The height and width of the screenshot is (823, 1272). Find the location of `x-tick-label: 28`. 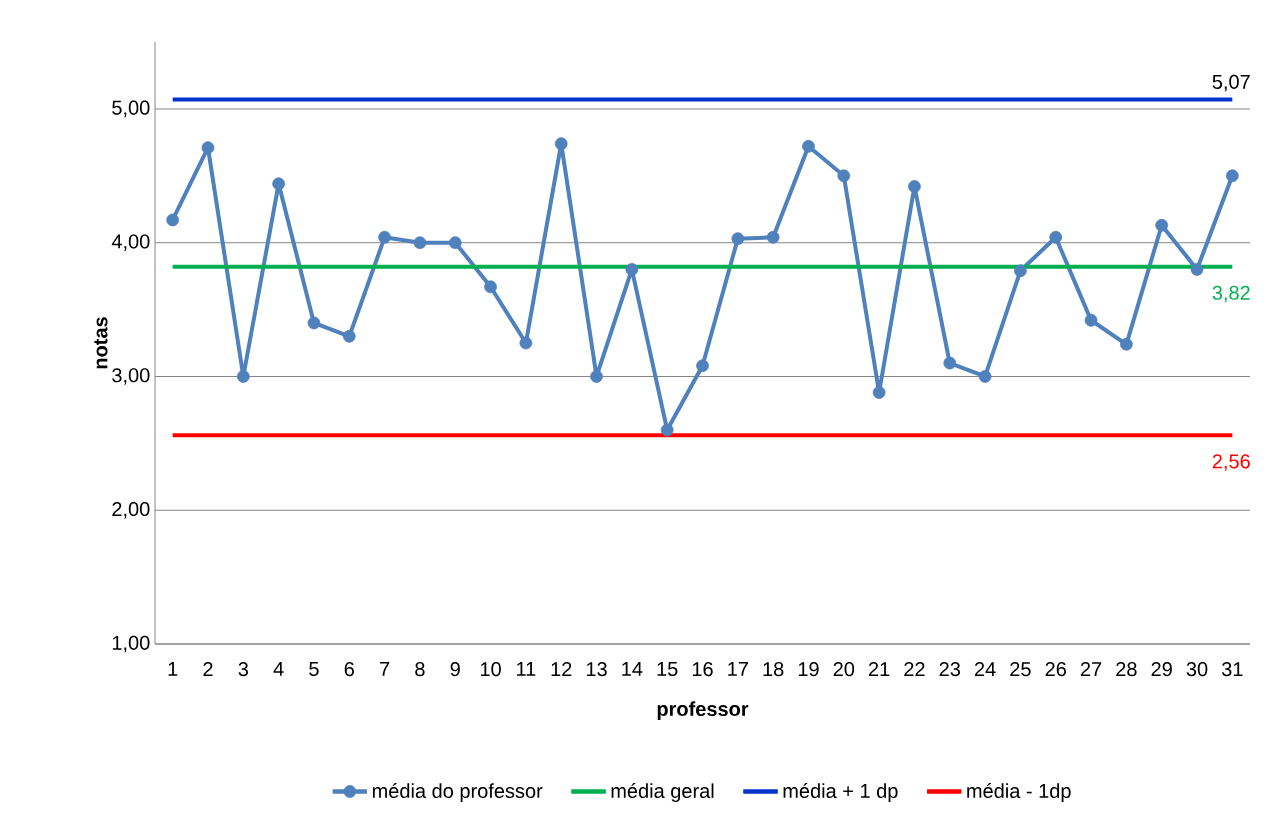

x-tick-label: 28 is located at coordinates (1126, 669).